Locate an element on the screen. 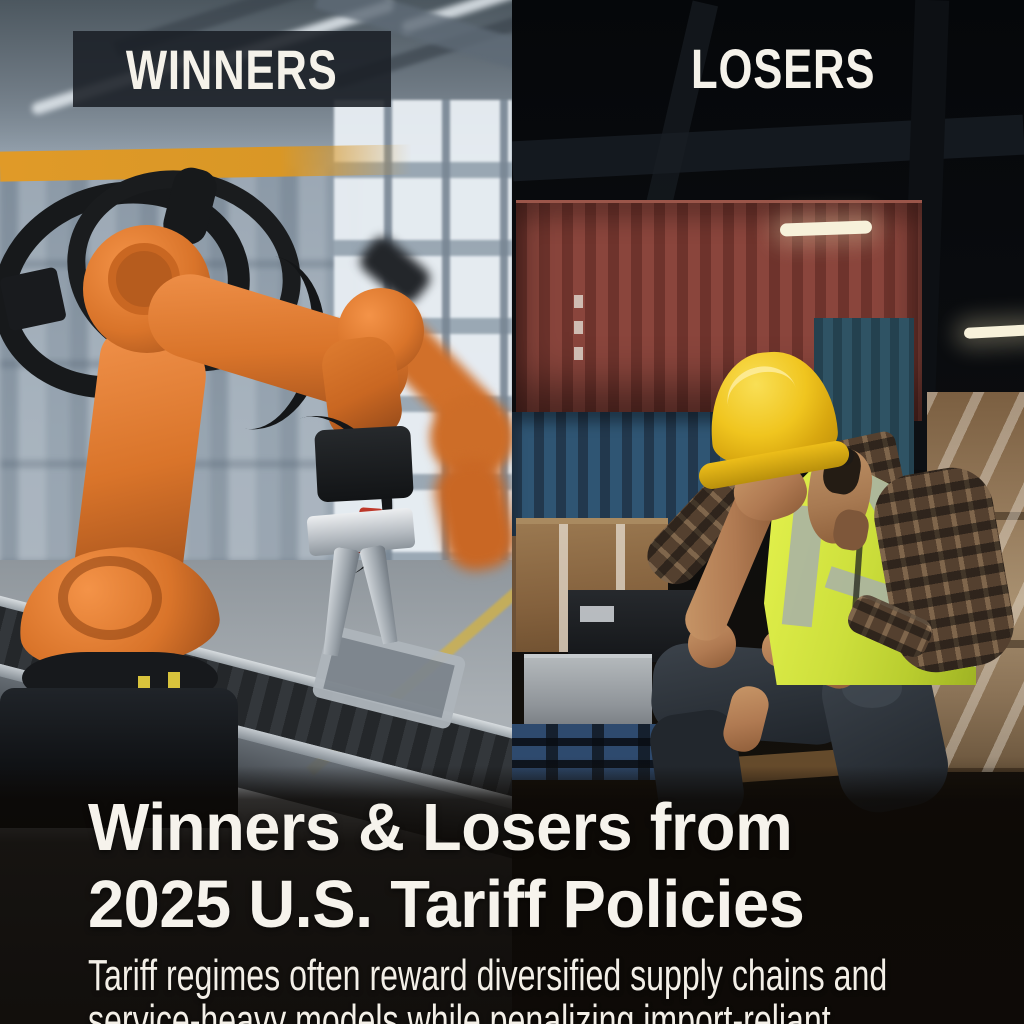  robot-wrist-housing is located at coordinates (364, 464).